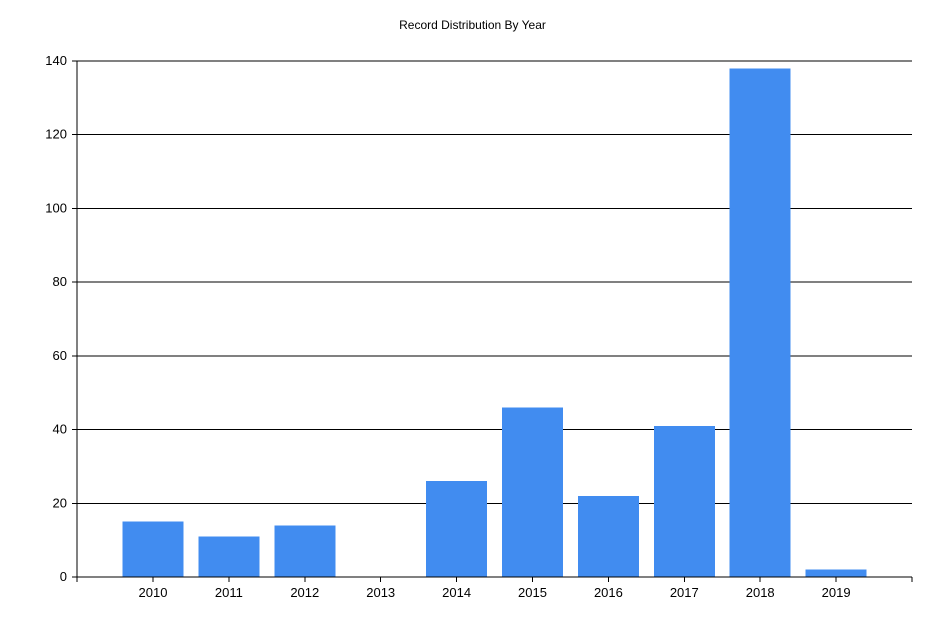 The image size is (945, 630). I want to click on x-tick-label: 2018, so click(760, 592).